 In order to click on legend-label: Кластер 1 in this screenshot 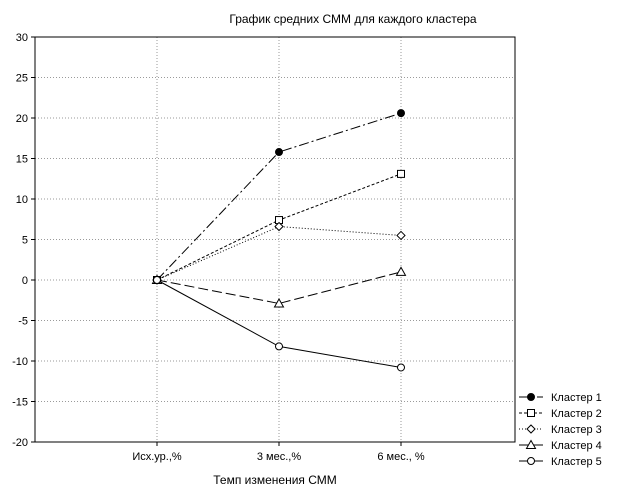, I will do `click(576, 398)`.